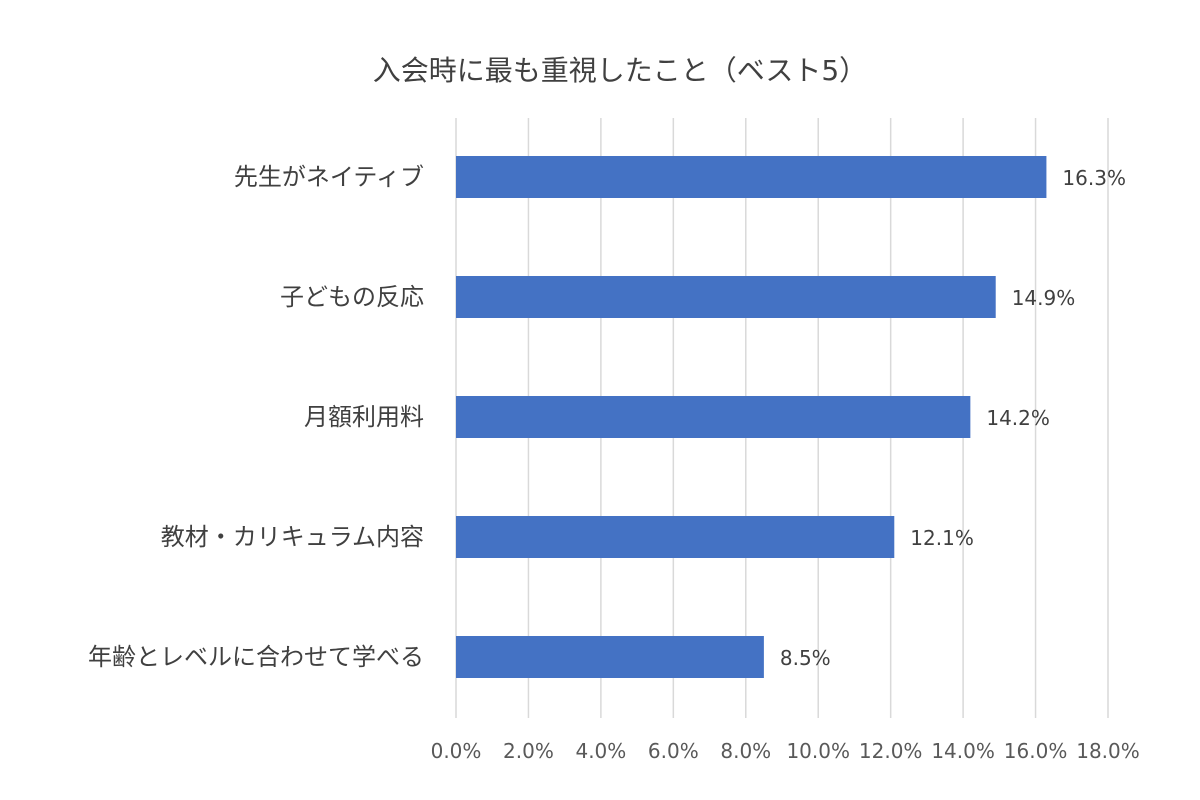  Describe the element at coordinates (1018, 418) in the screenshot. I see `data-label: 14.2%` at that location.